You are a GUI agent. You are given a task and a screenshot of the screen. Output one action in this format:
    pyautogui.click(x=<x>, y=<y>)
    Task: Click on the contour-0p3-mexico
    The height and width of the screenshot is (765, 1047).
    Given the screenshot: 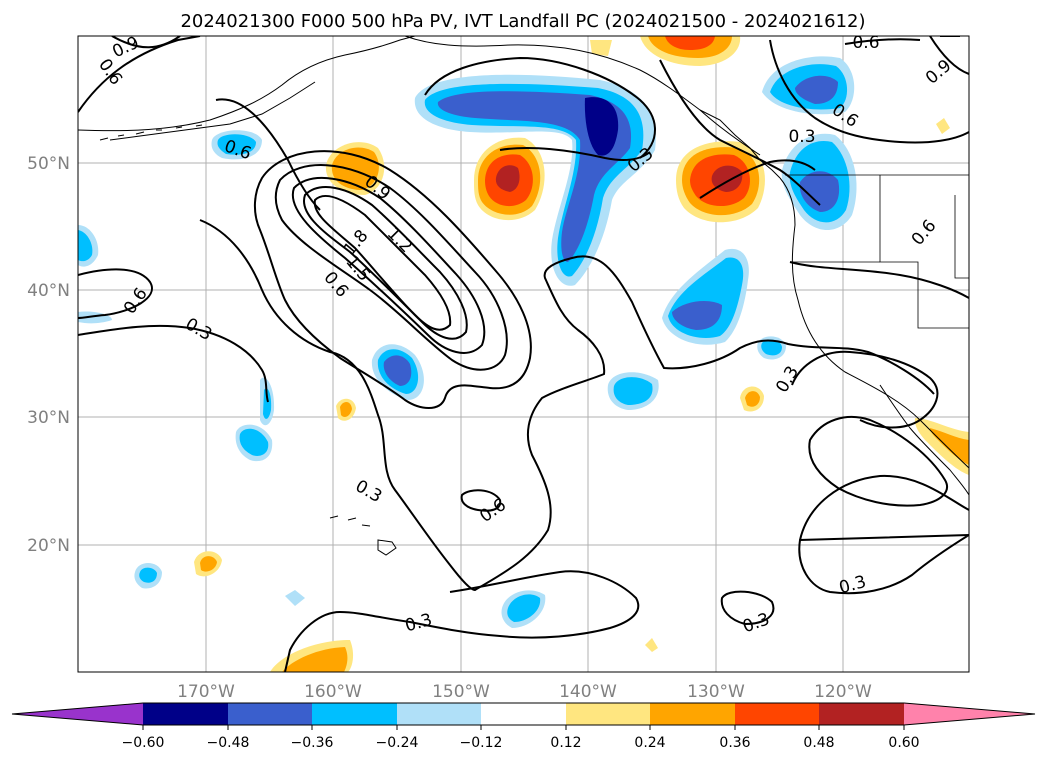 What is the action you would take?
    pyautogui.click(x=865, y=389)
    